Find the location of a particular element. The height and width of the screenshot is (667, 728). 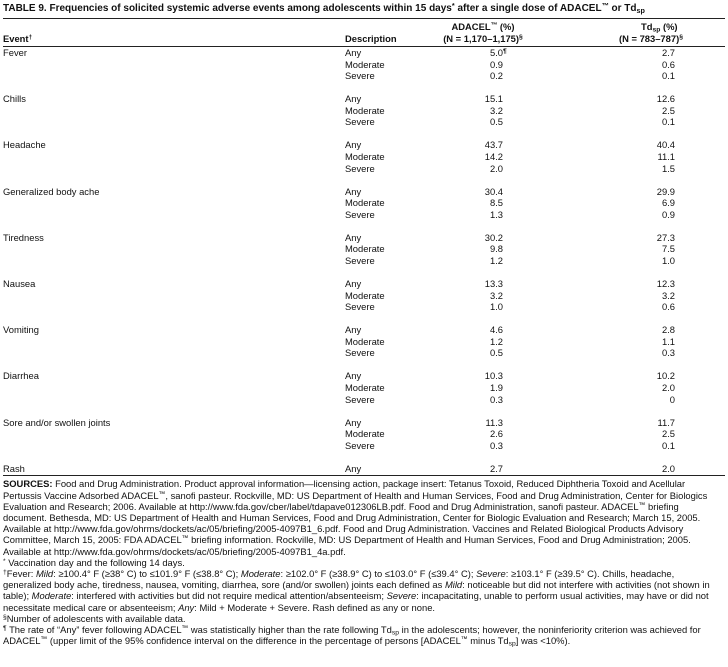

data-row: Chills Any 15.1 12.6 is located at coordinates (364, 99).